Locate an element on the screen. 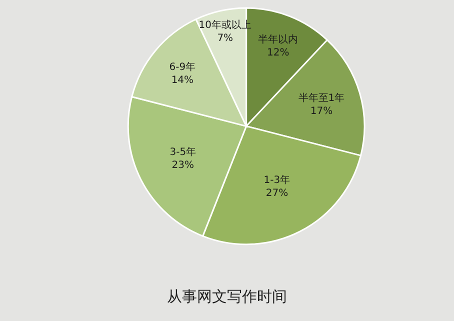 The image size is (454, 321). data-label: 7% is located at coordinates (225, 38).